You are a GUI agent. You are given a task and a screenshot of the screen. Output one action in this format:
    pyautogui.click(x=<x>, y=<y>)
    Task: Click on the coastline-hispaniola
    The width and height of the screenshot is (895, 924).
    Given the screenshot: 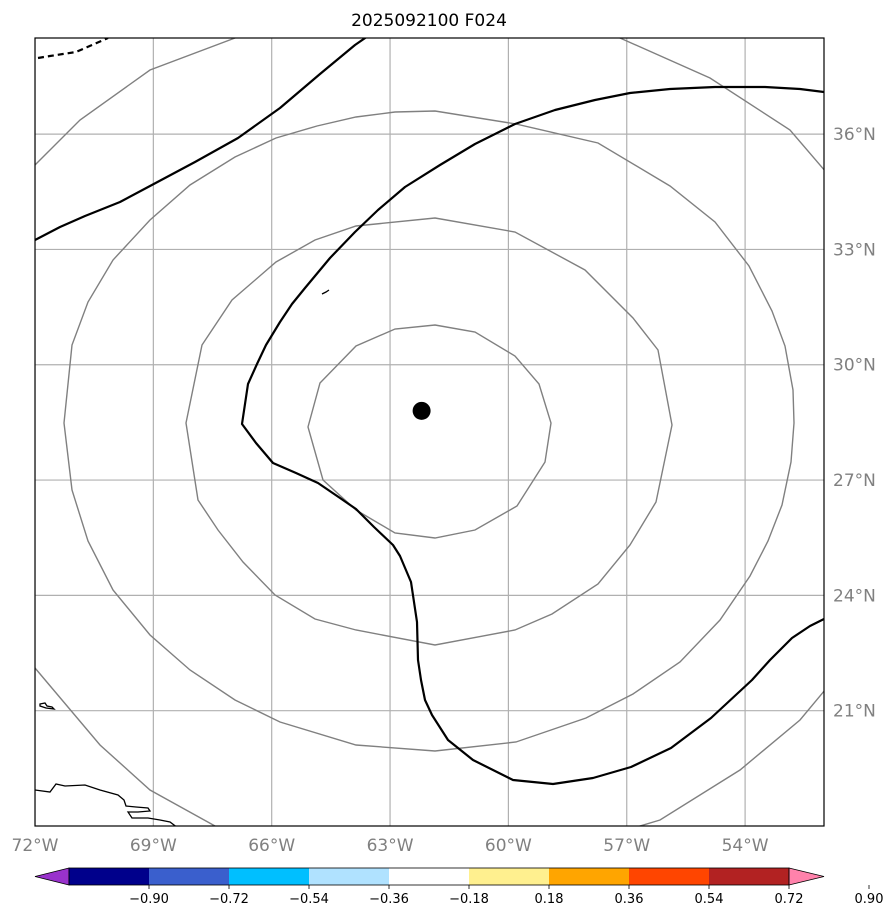 What is the action you would take?
    pyautogui.click(x=106, y=804)
    